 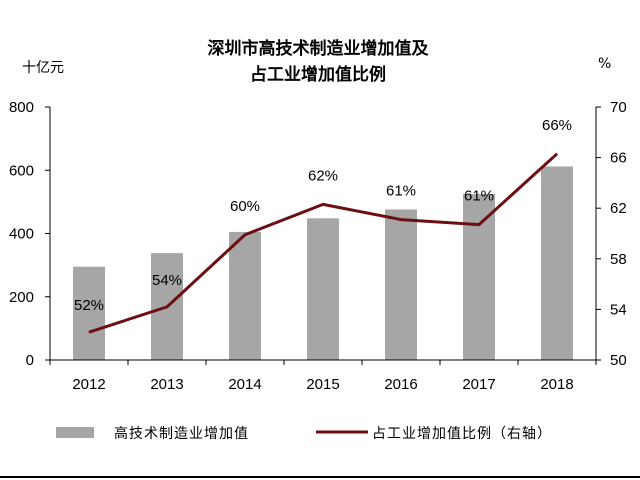 What do you see at coordinates (618, 259) in the screenshot?
I see `right-tick-label-58: 58` at bounding box center [618, 259].